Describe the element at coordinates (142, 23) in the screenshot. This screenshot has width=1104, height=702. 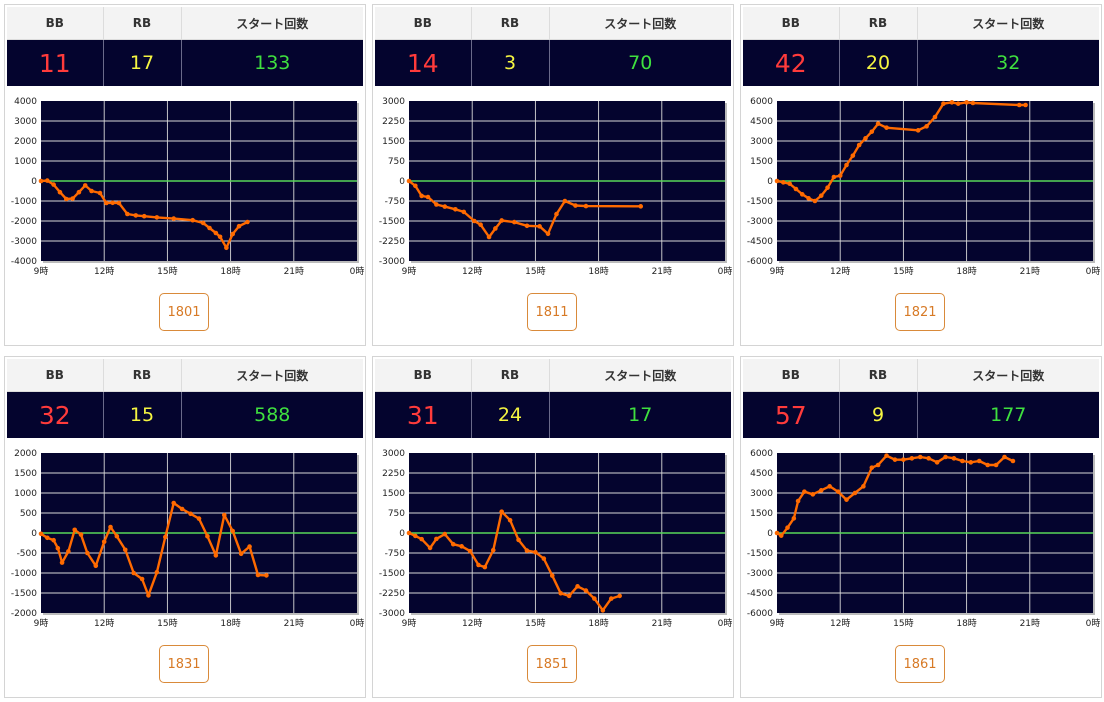
I see `rb-header: RB` at that location.